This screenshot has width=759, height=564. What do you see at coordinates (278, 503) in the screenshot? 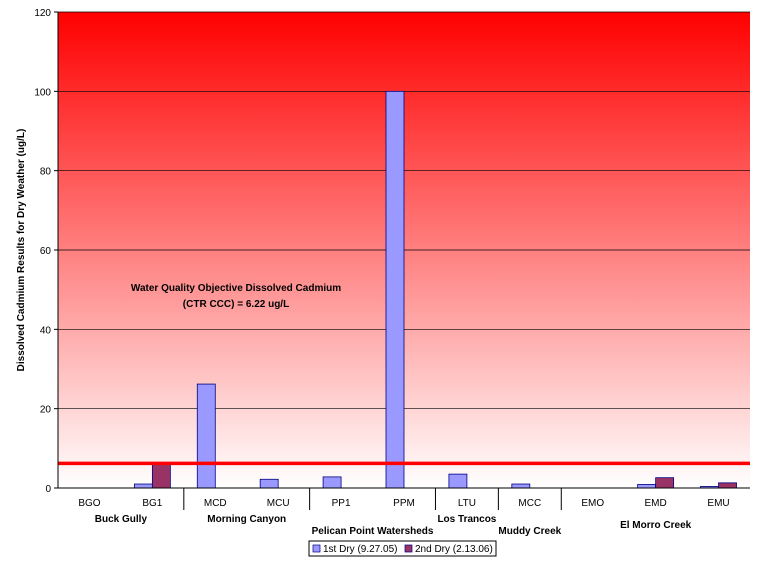
I see `x-tick-label-mcu: MCU` at bounding box center [278, 503].